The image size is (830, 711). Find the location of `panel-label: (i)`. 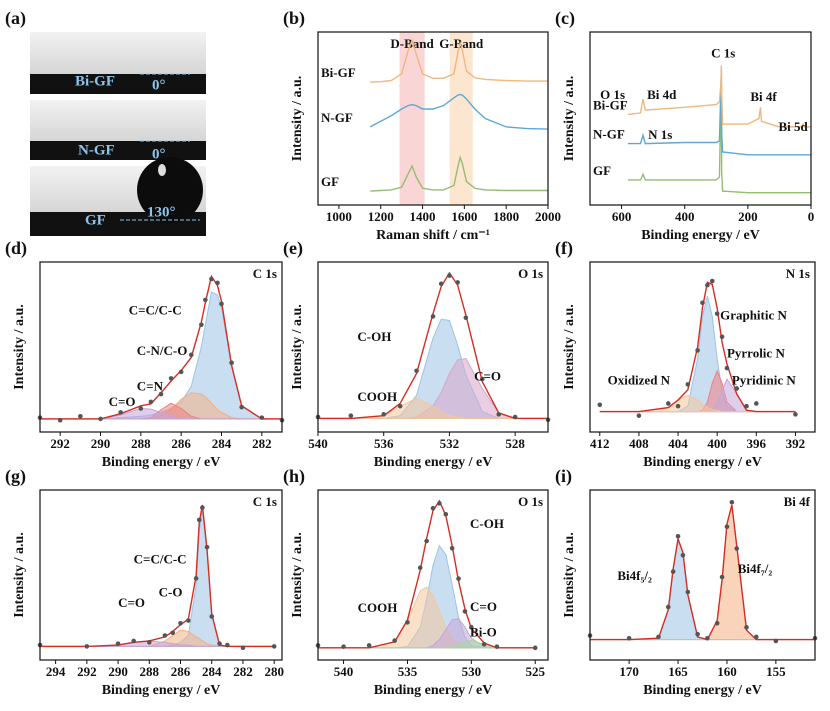

panel-label: (i) is located at coordinates (563, 476).